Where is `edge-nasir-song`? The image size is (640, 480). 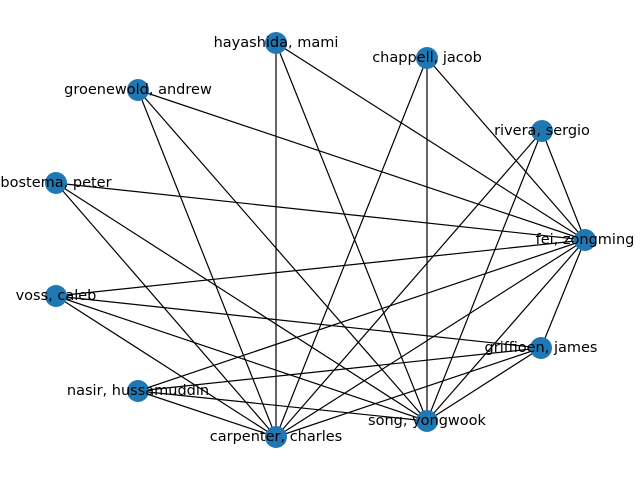 edge-nasir-song is located at coordinates (282, 406).